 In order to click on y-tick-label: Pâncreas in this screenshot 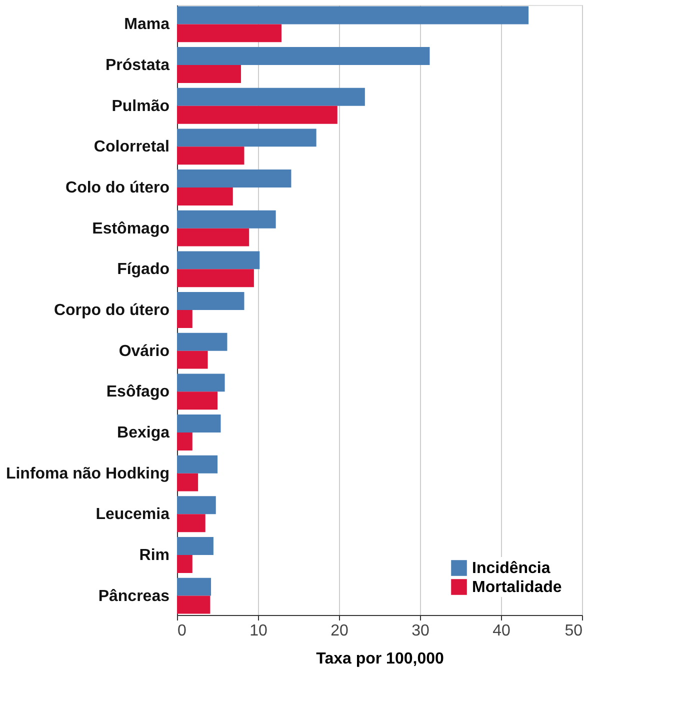, I will do `click(134, 596)`.